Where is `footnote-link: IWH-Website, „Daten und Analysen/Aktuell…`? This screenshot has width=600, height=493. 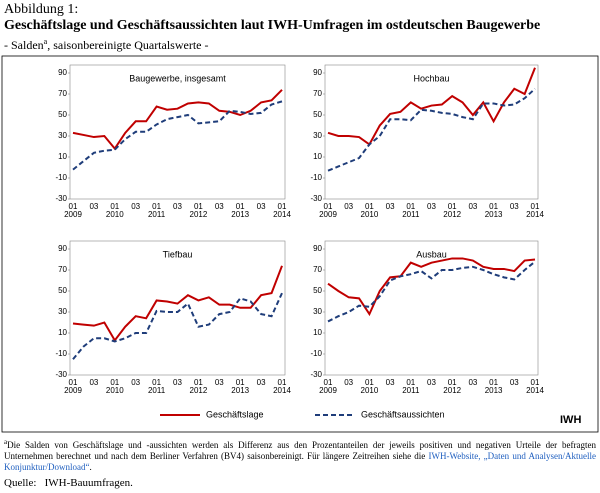
footnote-link: IWH-Website, „Daten und Analysen/Aktuell… is located at coordinates (300, 461).